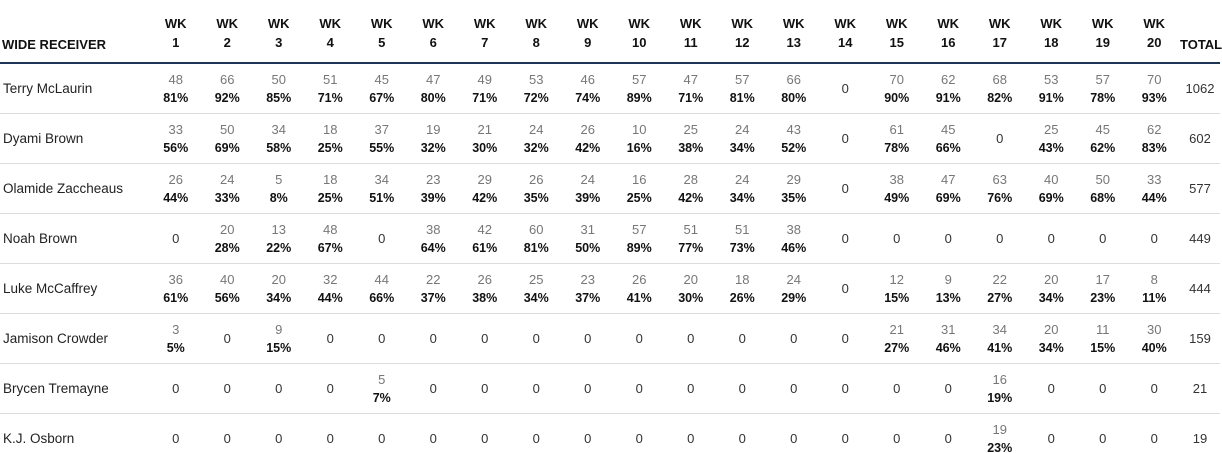 Image resolution: width=1222 pixels, height=453 pixels. I want to click on snap-percentage: 35%, so click(794, 197).